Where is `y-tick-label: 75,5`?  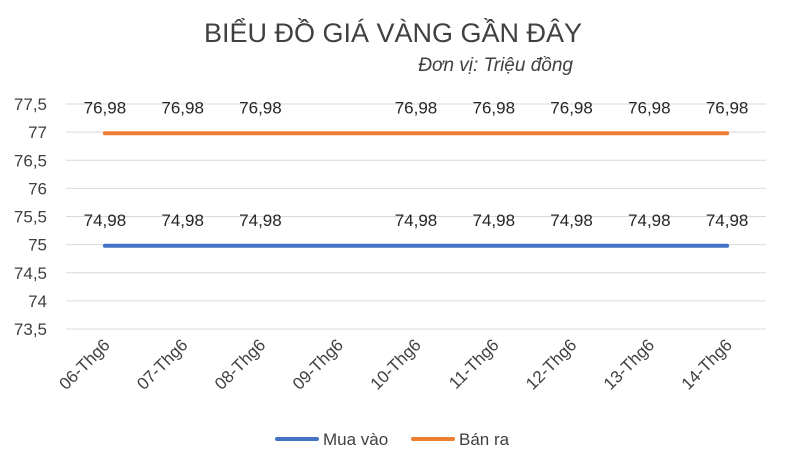 y-tick-label: 75,5 is located at coordinates (30, 217).